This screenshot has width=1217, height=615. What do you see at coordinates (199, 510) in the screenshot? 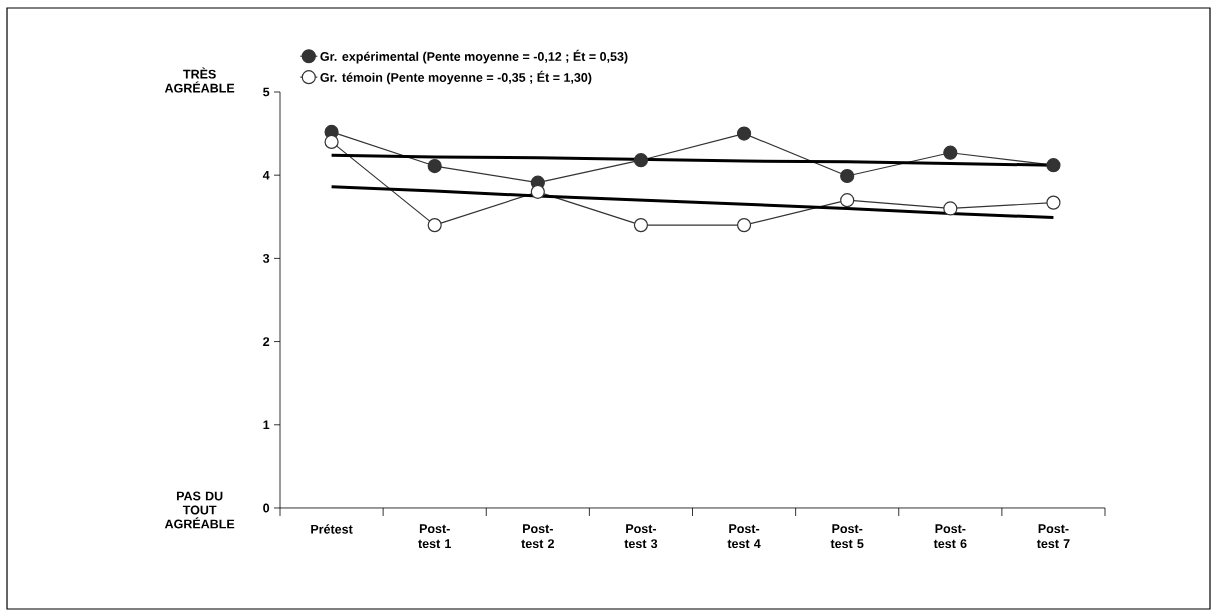
I see `text: PAS DU TOUT AGRÉABLE` at bounding box center [199, 510].